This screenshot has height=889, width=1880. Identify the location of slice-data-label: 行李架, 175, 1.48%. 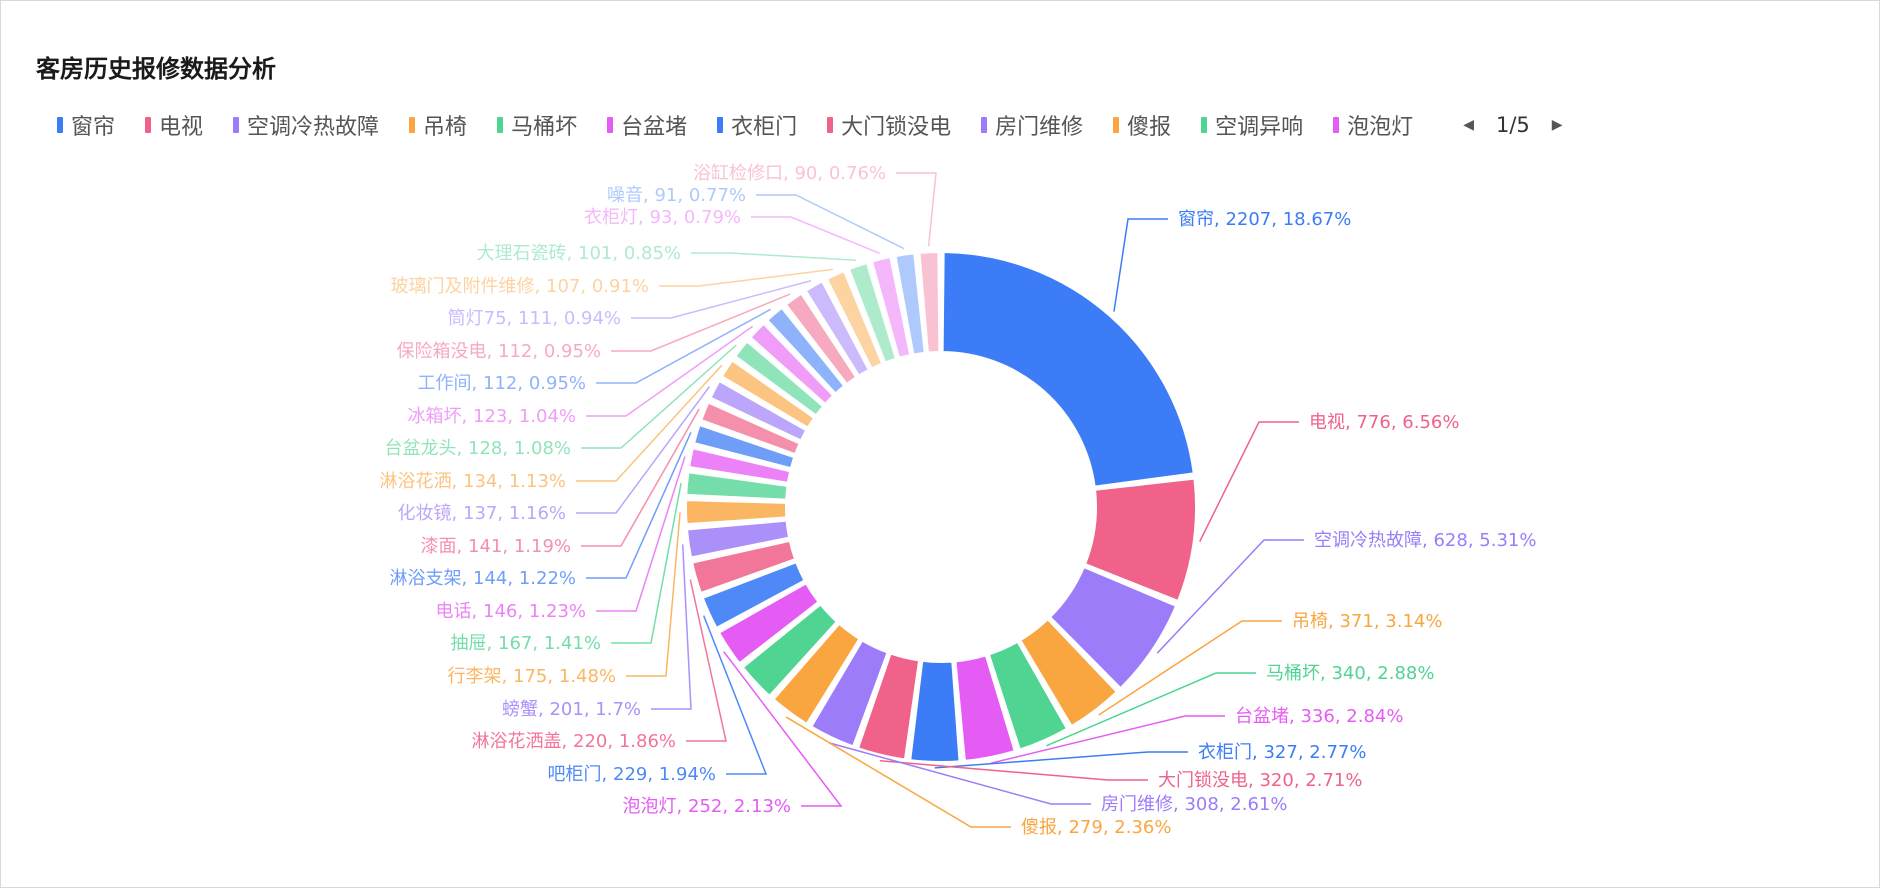
(532, 676).